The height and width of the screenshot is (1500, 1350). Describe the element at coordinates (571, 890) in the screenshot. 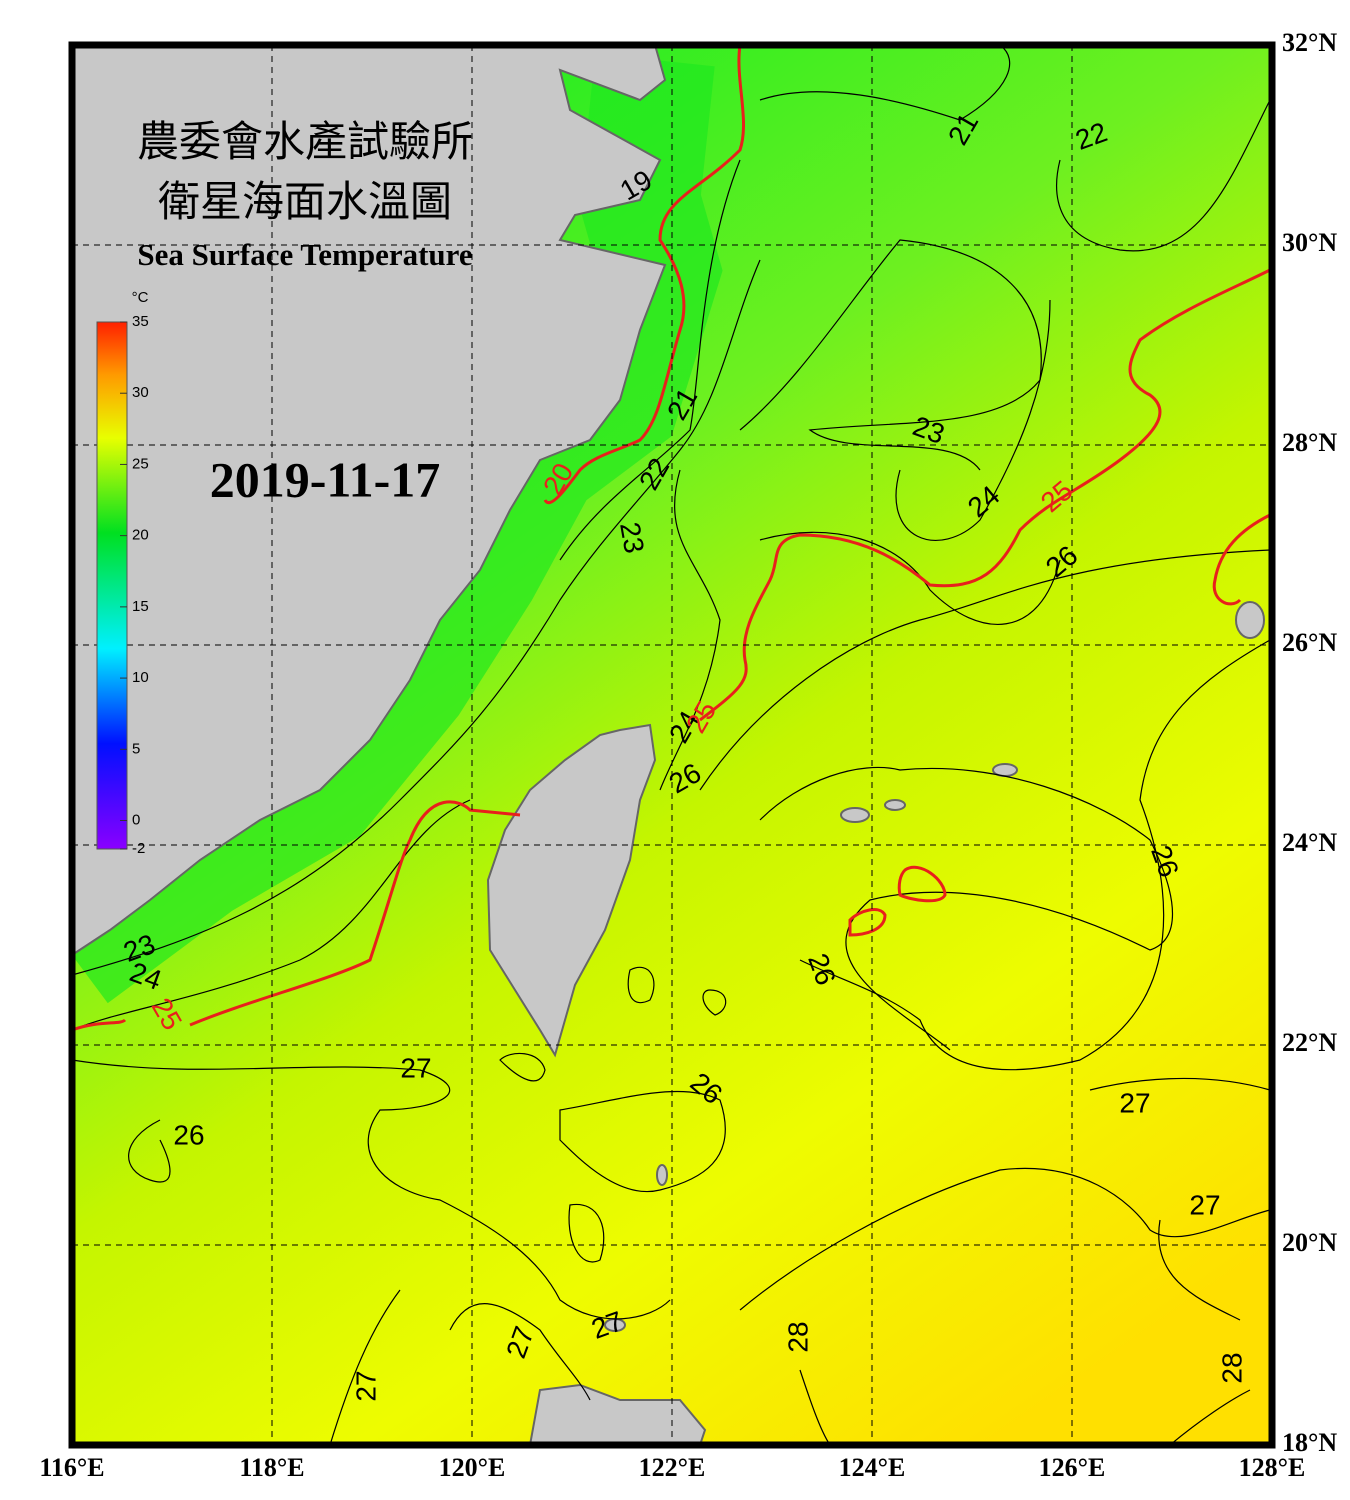

I see `taiwan` at that location.